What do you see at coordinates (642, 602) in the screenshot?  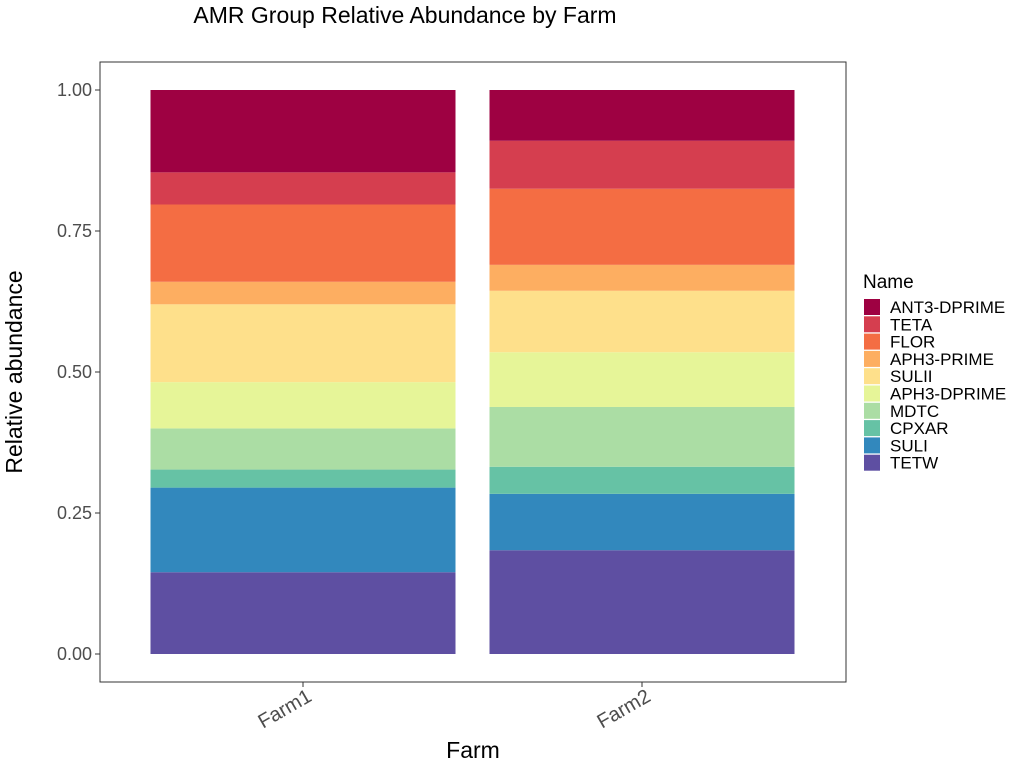 I see `bar-segment-tetw-farm2` at bounding box center [642, 602].